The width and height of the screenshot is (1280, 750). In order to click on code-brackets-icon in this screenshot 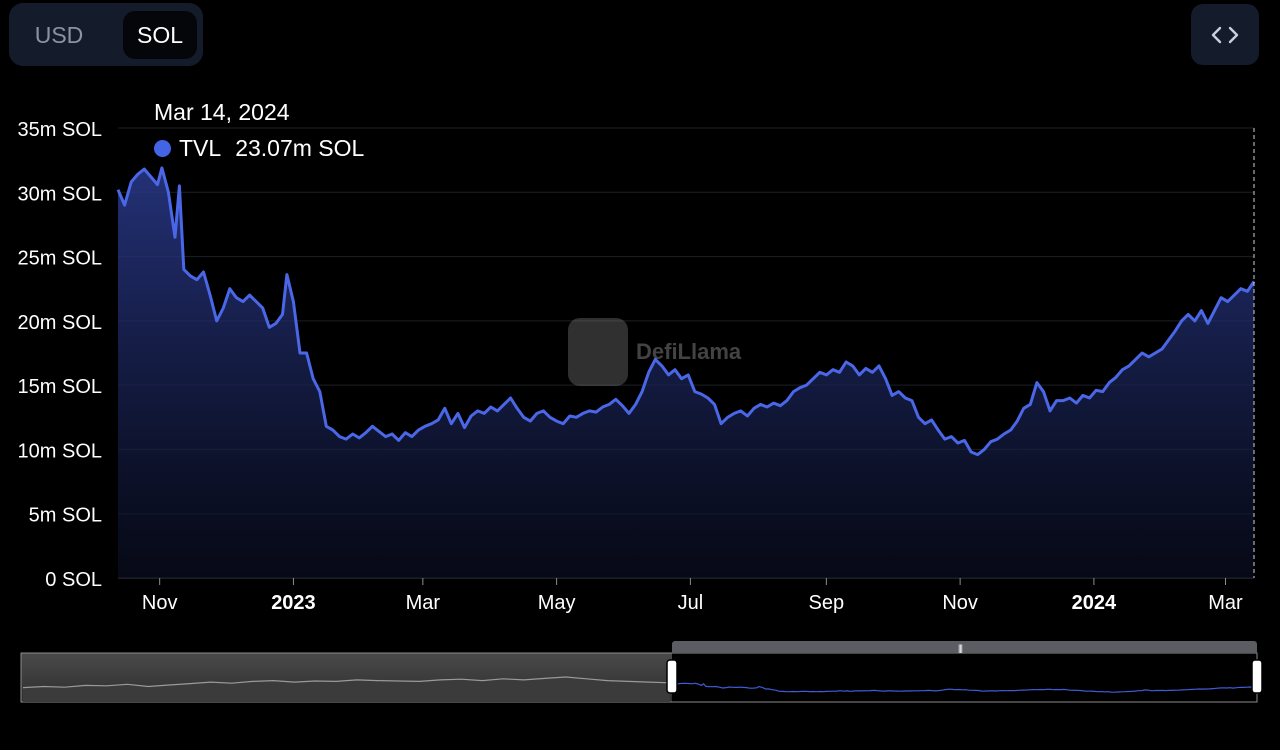, I will do `click(1225, 34)`.